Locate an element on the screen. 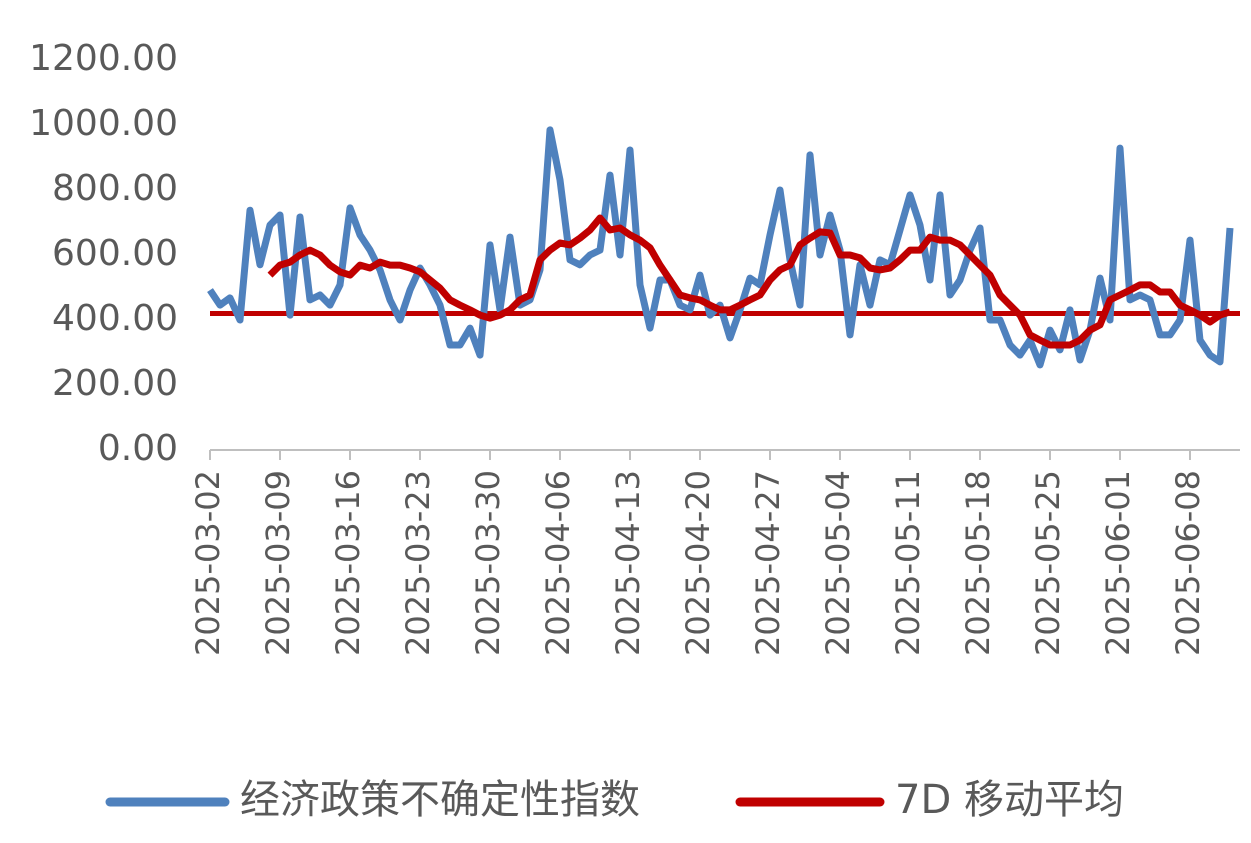 Image resolution: width=1251 pixels, height=843 pixels. y-tick-label: 200.00 is located at coordinates (115, 383).